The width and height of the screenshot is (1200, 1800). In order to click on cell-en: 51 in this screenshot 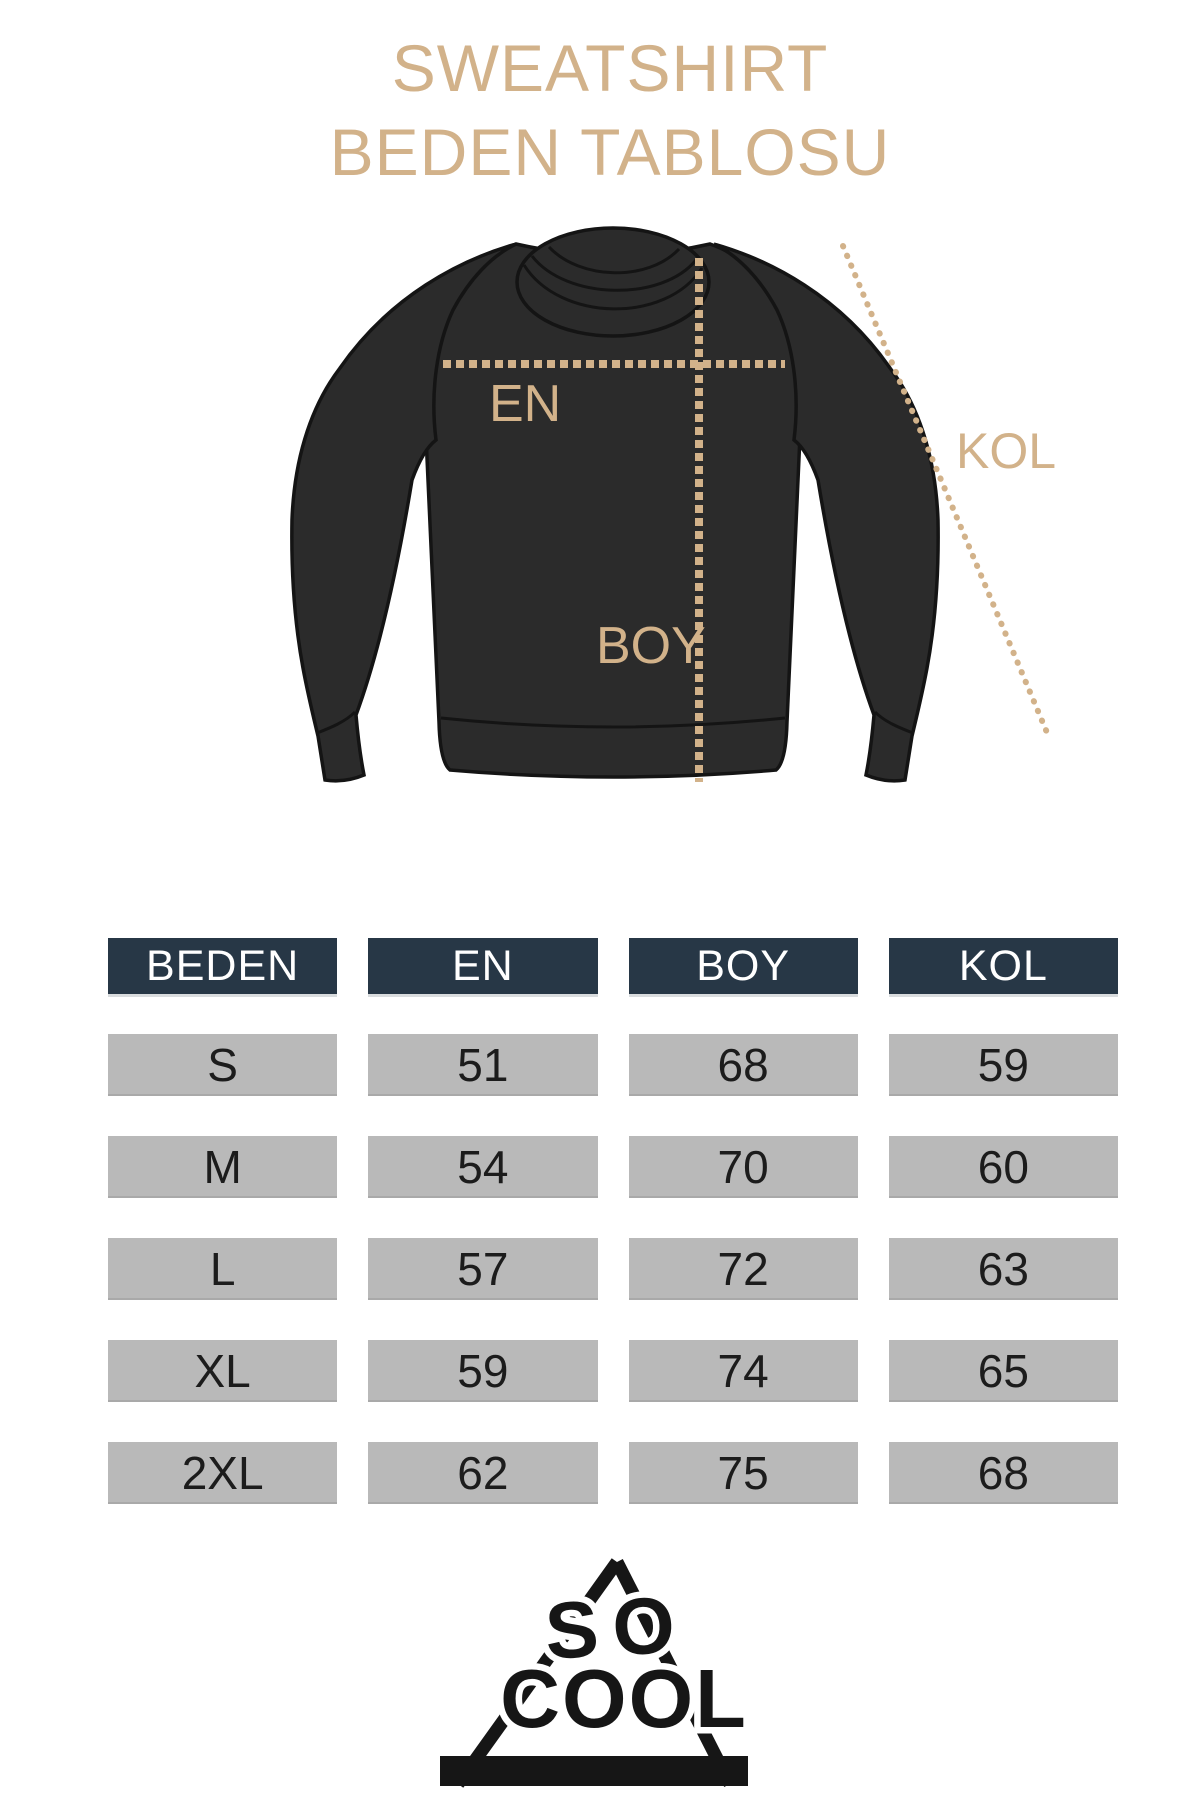, I will do `click(483, 1065)`.